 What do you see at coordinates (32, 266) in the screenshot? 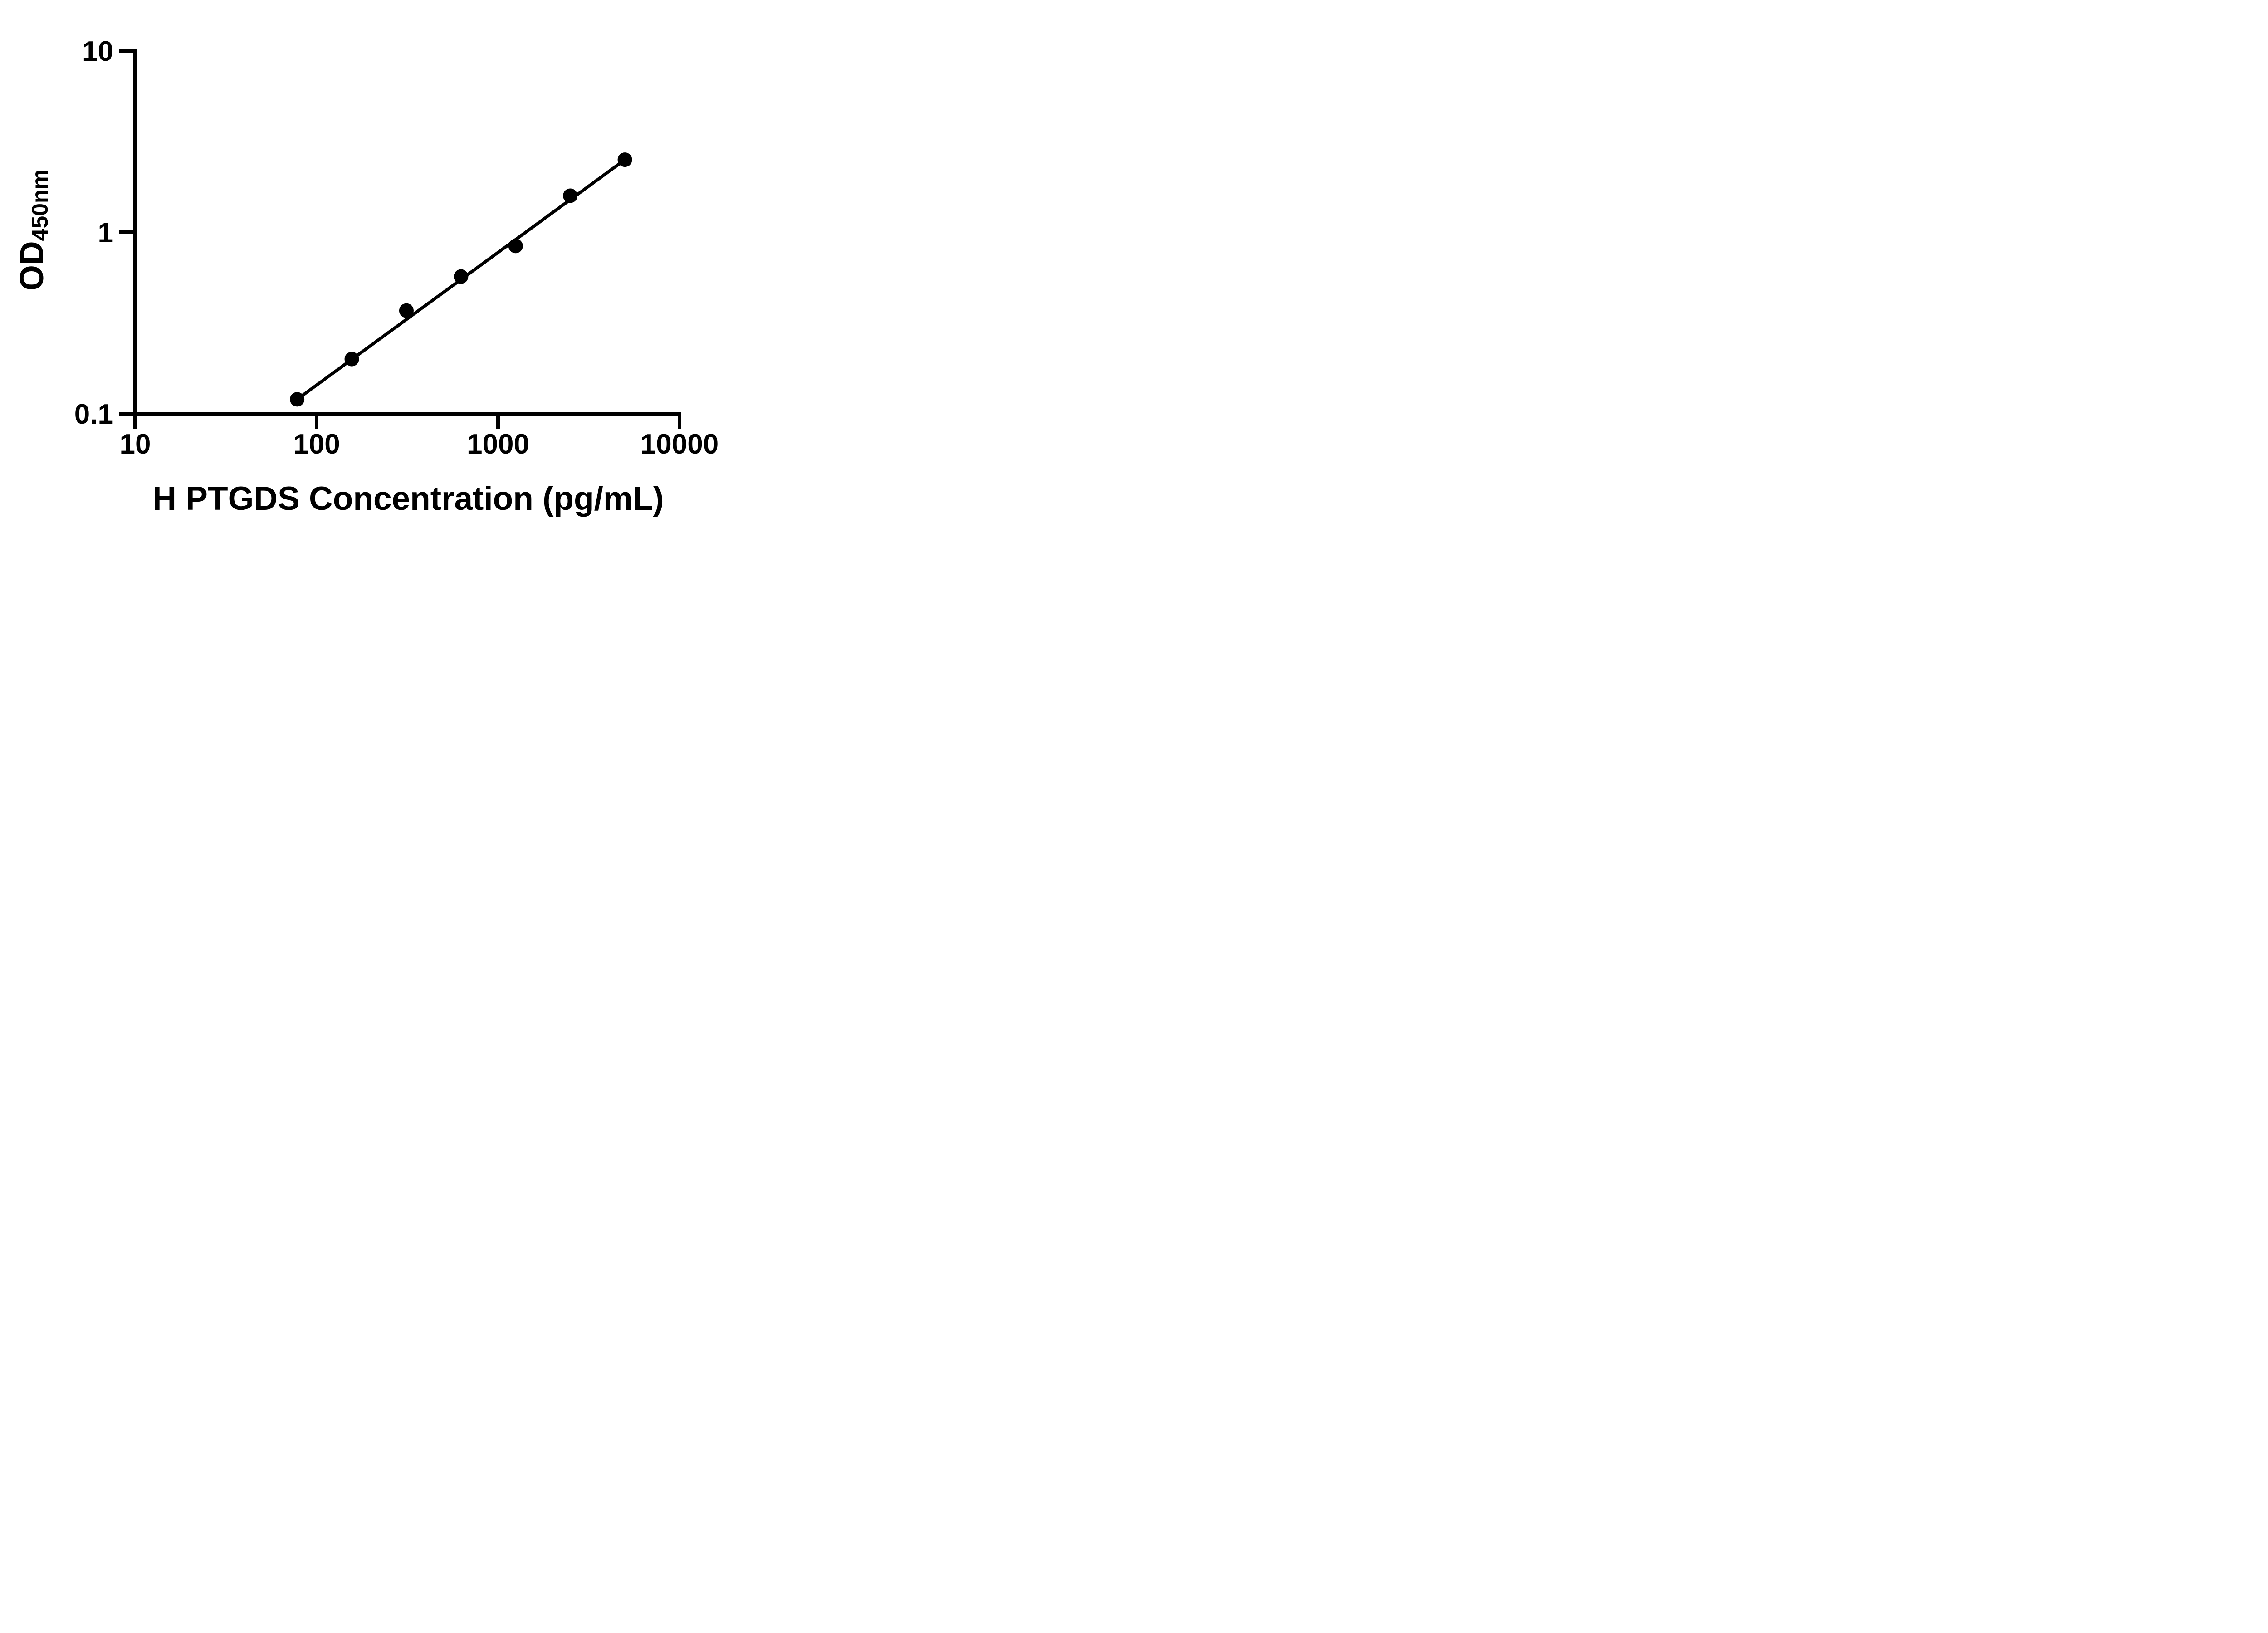
I see `y-axis-title-main: OD` at bounding box center [32, 266].